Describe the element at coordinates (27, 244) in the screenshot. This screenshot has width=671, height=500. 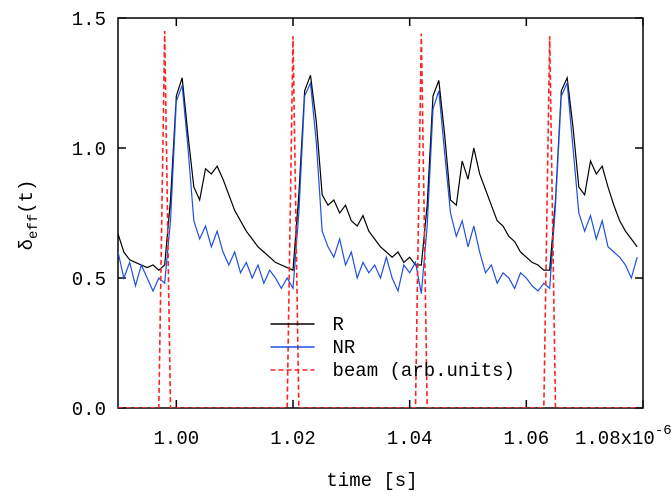
I see `y-label-symbol: δ` at that location.